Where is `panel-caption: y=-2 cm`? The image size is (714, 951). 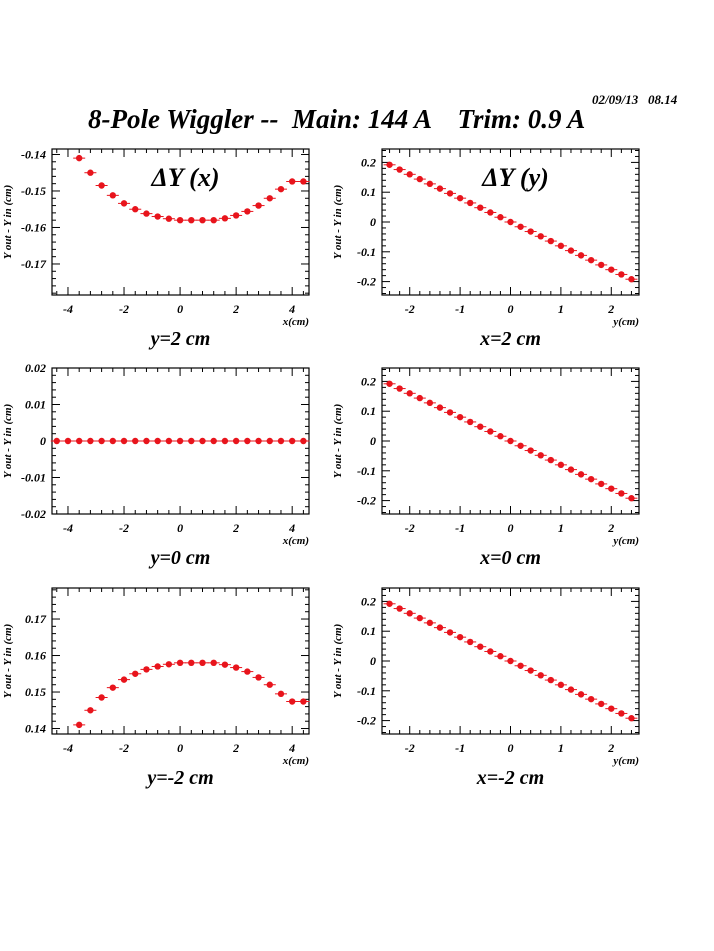
panel-caption: y=-2 cm is located at coordinates (179, 778).